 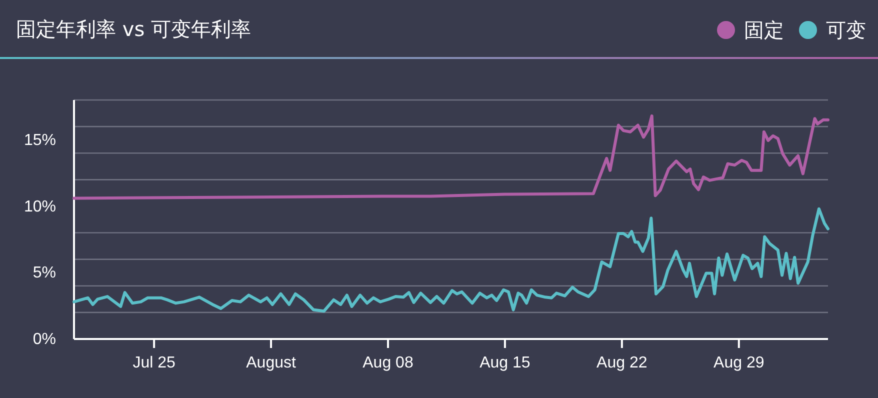 I want to click on y-tick-label: 5%, so click(x=44, y=273).